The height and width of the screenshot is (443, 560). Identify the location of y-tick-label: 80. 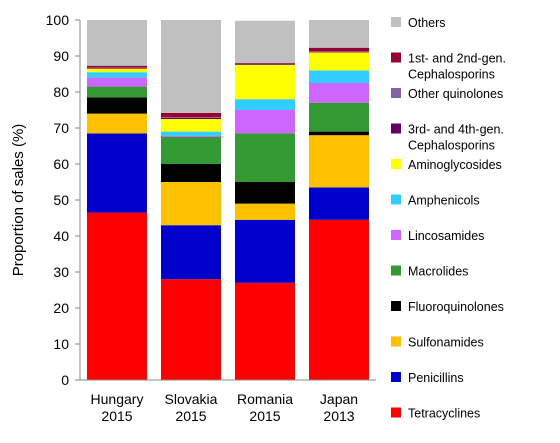
(61, 92).